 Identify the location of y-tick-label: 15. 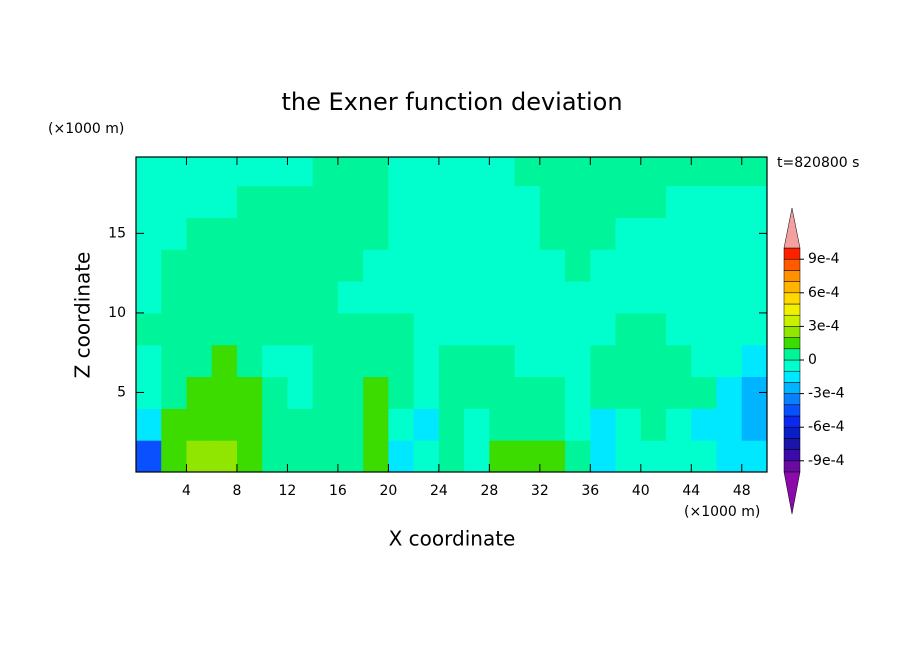
(117, 233).